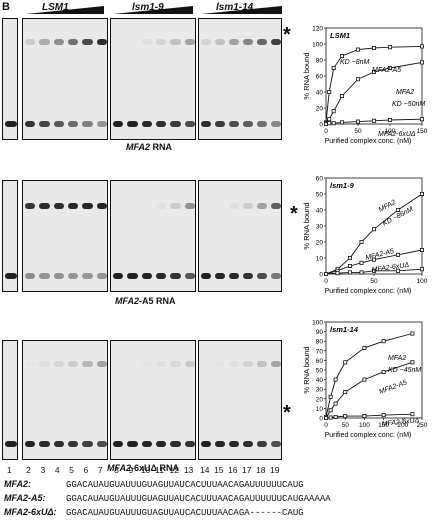 The height and width of the screenshot is (520, 432). I want to click on lane-number: 10, so click(145, 470).